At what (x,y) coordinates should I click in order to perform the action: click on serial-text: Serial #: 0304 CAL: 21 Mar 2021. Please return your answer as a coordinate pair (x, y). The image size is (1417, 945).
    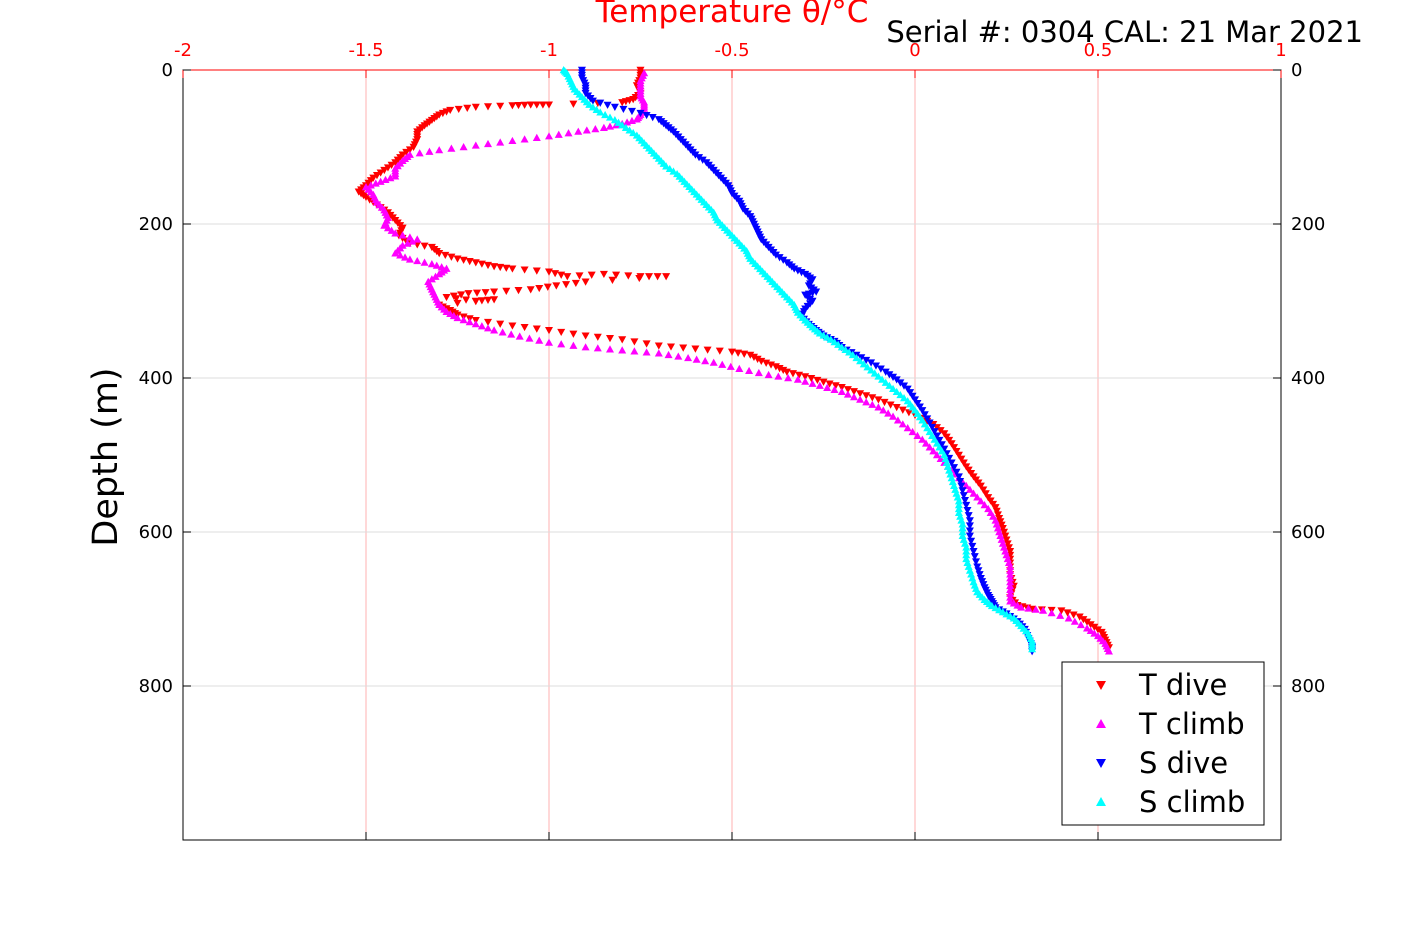
    Looking at the image, I should click on (1124, 32).